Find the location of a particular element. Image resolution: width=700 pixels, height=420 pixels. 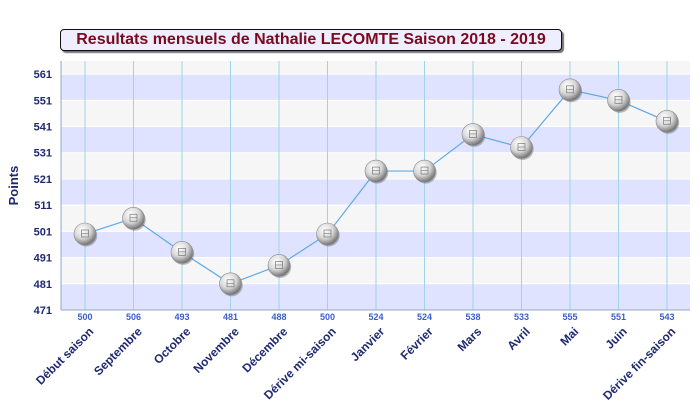

x-tick-label: Septembre is located at coordinates (118, 351).